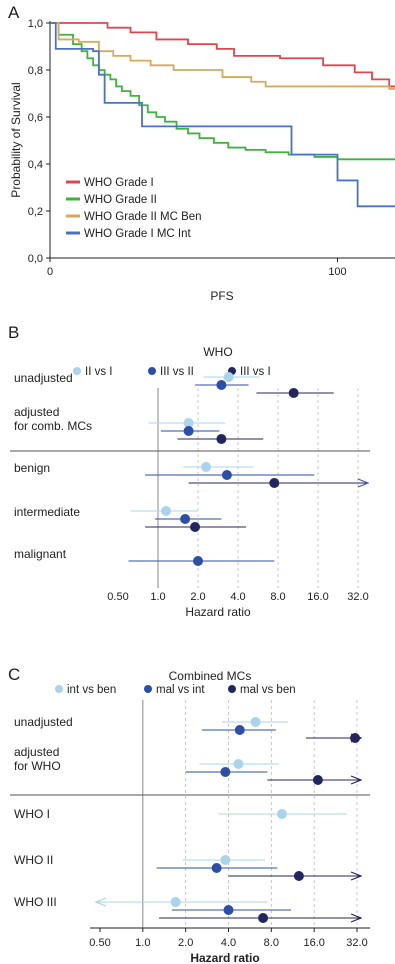 The height and width of the screenshot is (964, 395). I want to click on forest-who-title: WHO, so click(217, 352).